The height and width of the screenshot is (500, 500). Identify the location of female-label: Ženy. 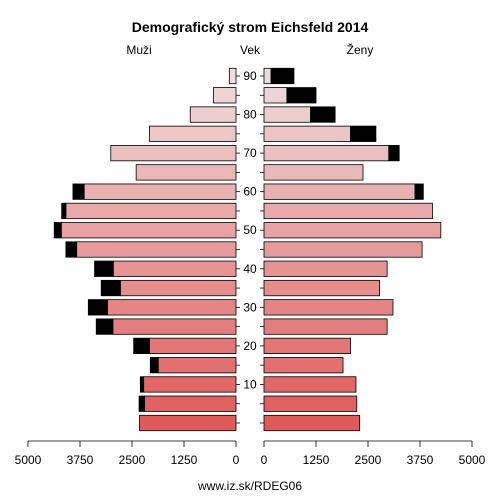
(360, 49).